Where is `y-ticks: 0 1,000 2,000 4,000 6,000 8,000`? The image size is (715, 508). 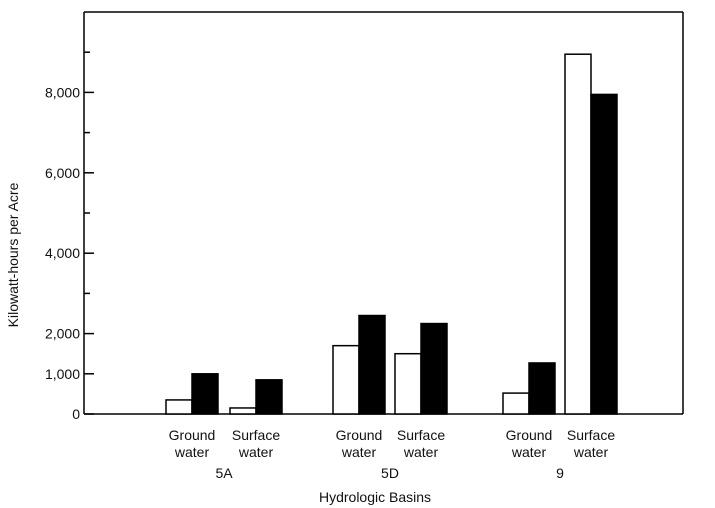
y-ticks: 0 1,000 2,000 4,000 6,000 8,000 is located at coordinates (69, 236).